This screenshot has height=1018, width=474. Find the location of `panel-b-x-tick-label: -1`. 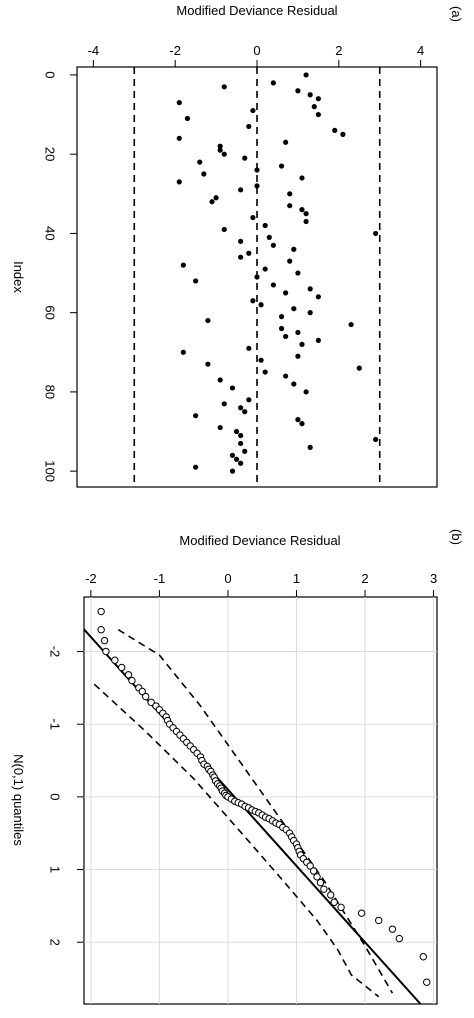

panel-b-x-tick-label: -1 is located at coordinates (160, 578).